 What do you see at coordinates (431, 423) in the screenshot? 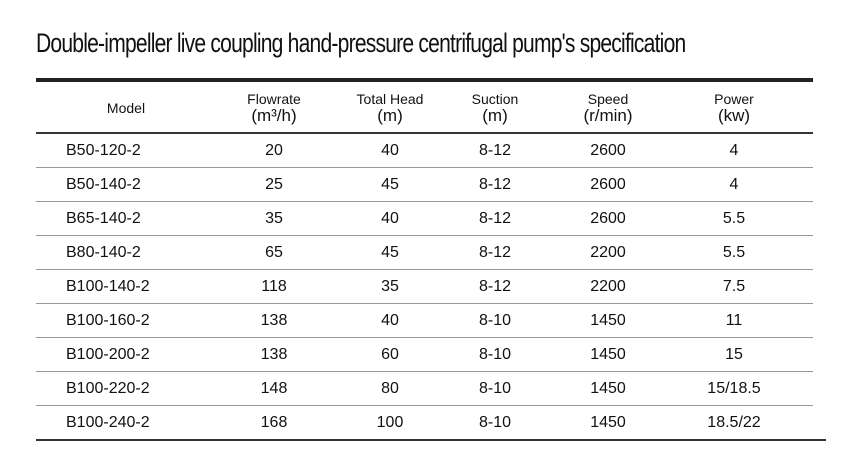
I see `table-row: B100-240-2 168 100 8-10 1450 18.5/22` at bounding box center [431, 423].